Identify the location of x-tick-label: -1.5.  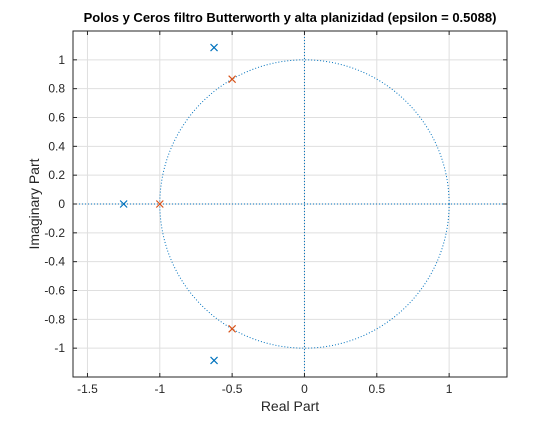
(87, 389).